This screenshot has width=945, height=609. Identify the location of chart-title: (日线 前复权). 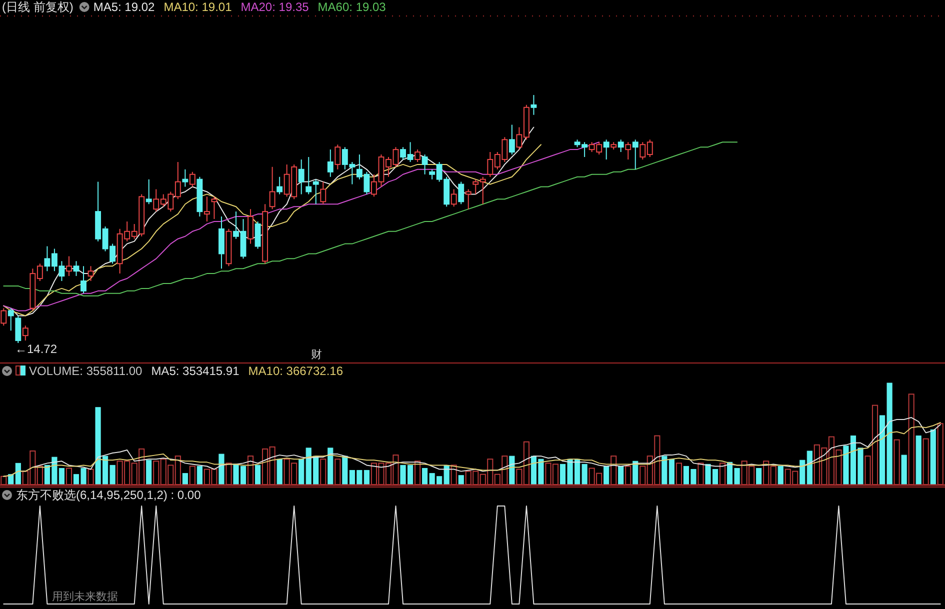
(38, 7).